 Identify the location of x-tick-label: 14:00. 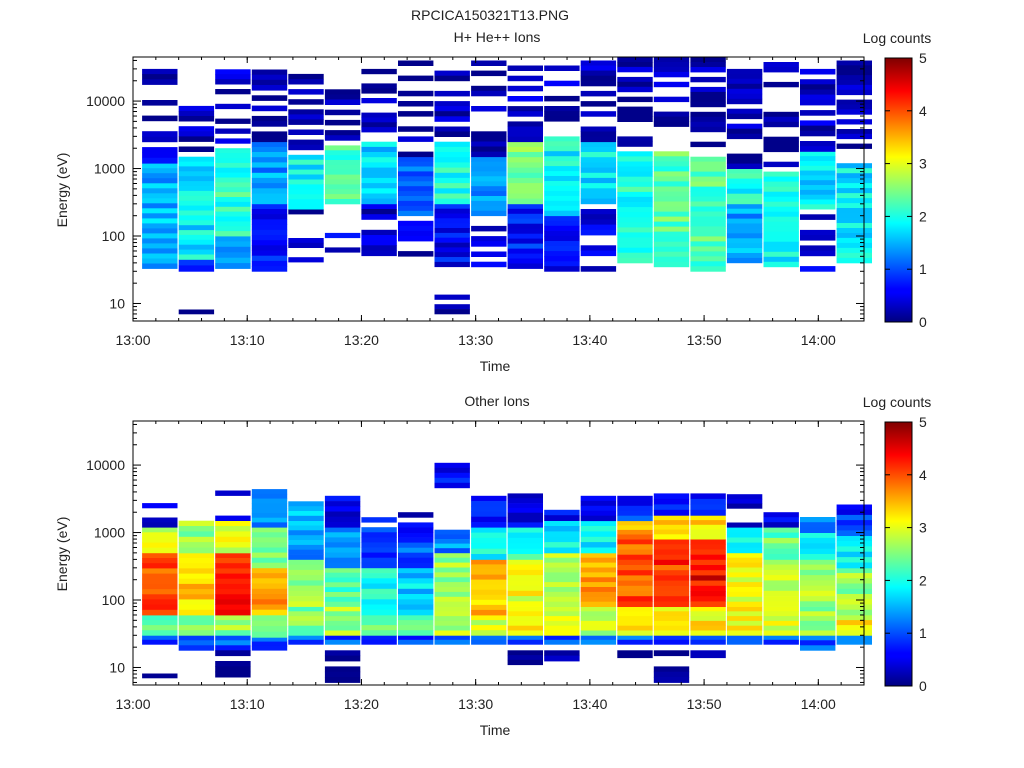
(818, 704).